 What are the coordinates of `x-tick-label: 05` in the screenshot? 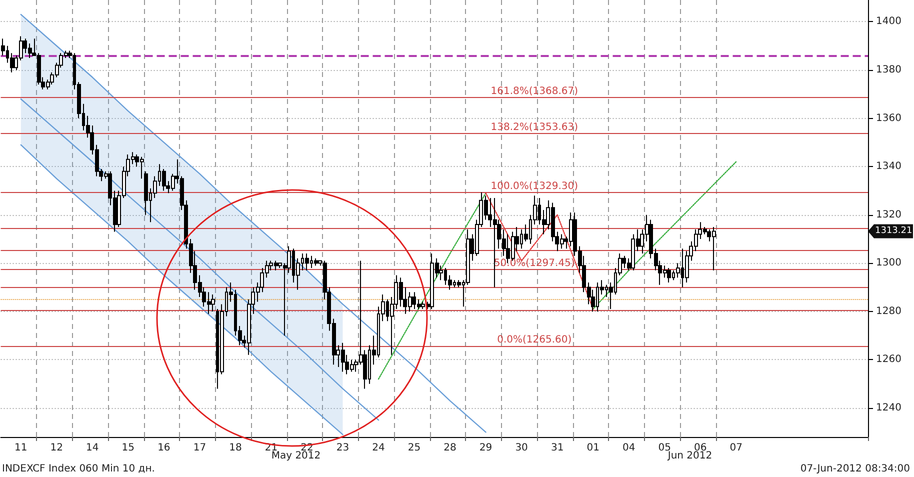 It's located at (664, 448).